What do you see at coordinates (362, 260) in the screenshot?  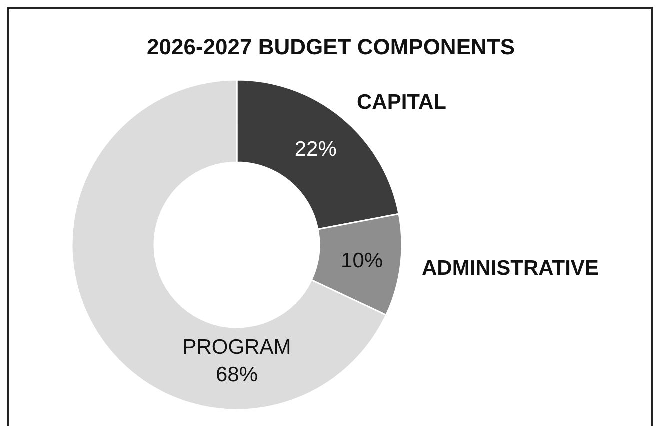 I see `data-label: 10%` at bounding box center [362, 260].